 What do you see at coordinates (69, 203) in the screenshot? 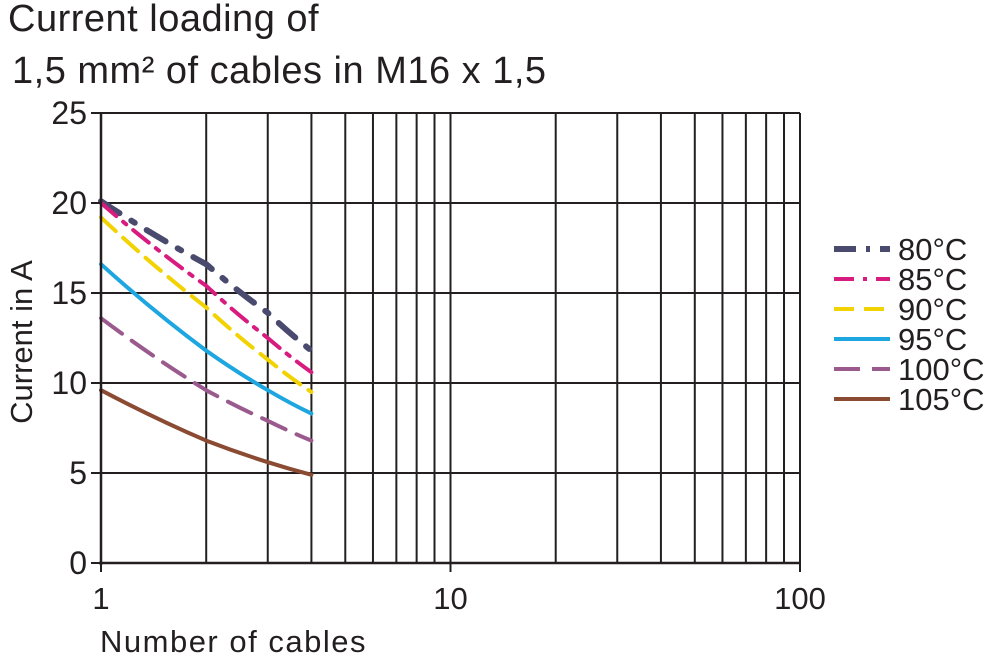
I see `y-tick-label: 20` at bounding box center [69, 203].